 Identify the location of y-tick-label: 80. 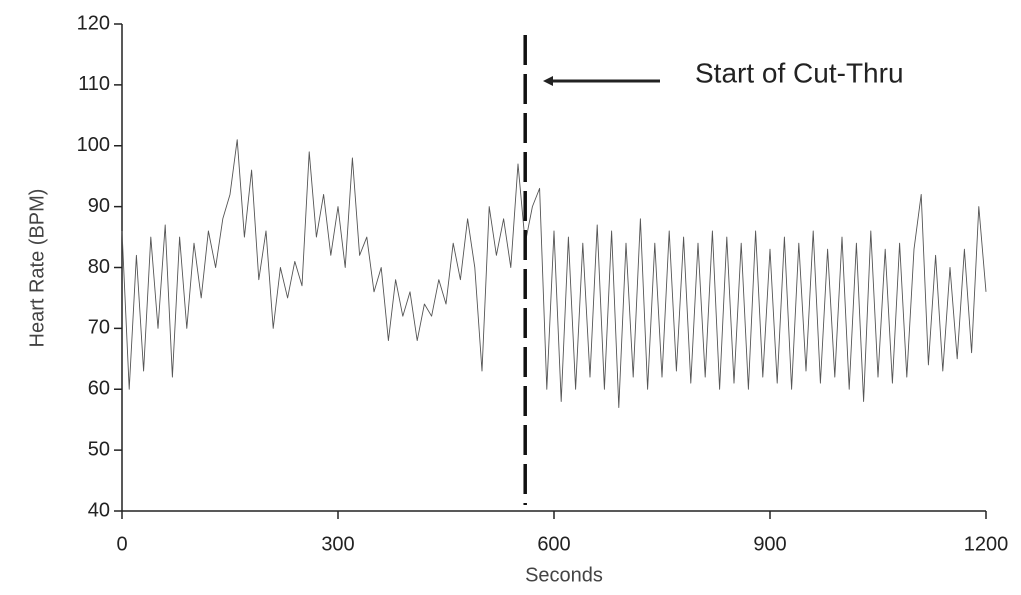
(99, 267).